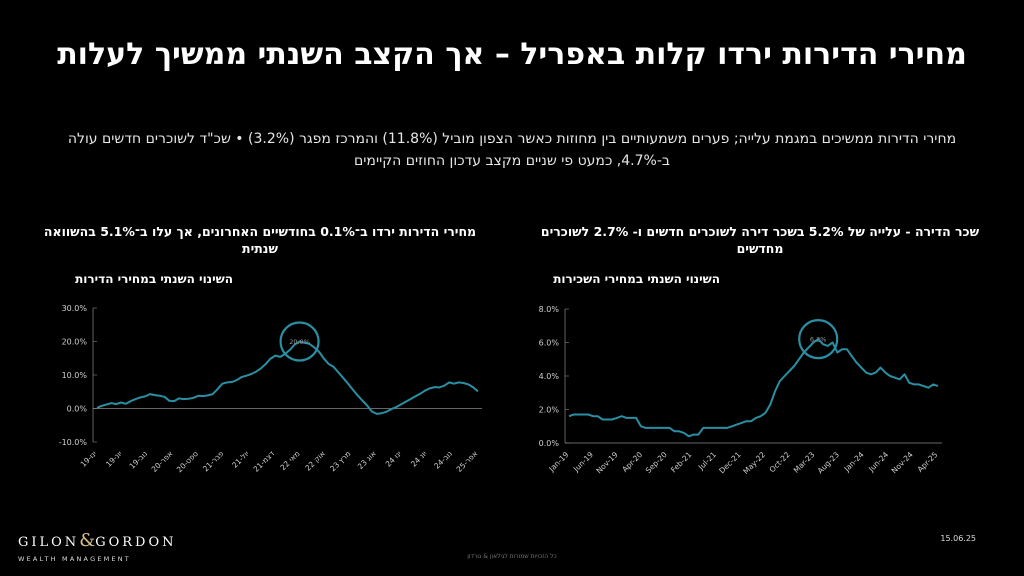 The image size is (1024, 576). Describe the element at coordinates (114, 459) in the screenshot. I see `x-tick-label: יונ-19` at that location.